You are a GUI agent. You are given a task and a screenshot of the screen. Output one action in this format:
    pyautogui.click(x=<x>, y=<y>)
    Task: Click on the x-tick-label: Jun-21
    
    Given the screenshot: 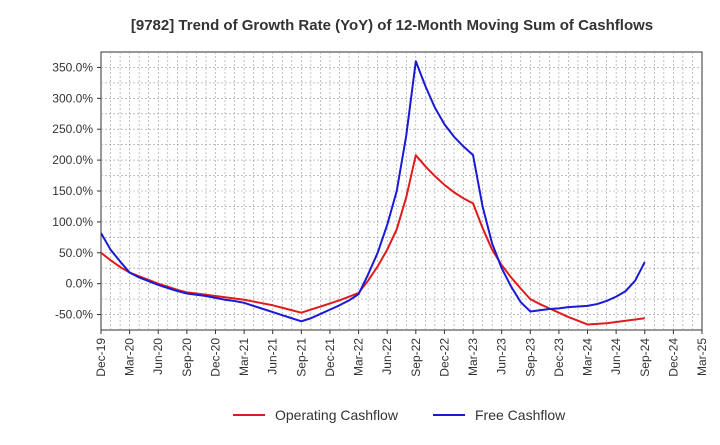 What is the action you would take?
    pyautogui.click(x=273, y=356)
    